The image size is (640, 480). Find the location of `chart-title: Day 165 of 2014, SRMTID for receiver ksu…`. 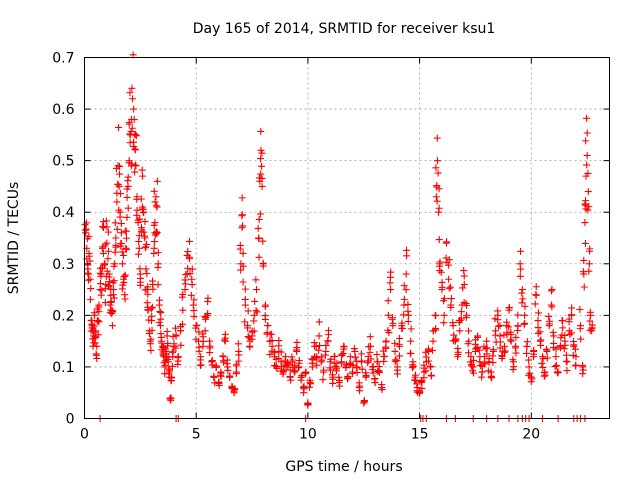

chart-title: Day 165 of 2014, SRMTID for receiver ksu… is located at coordinates (344, 29).